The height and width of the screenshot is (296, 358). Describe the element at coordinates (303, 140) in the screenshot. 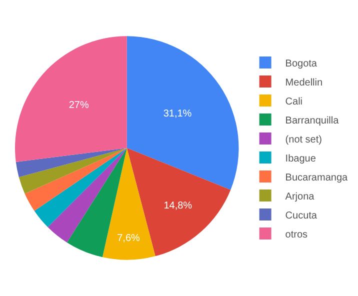

I see `legend-label: (not set)` at that location.